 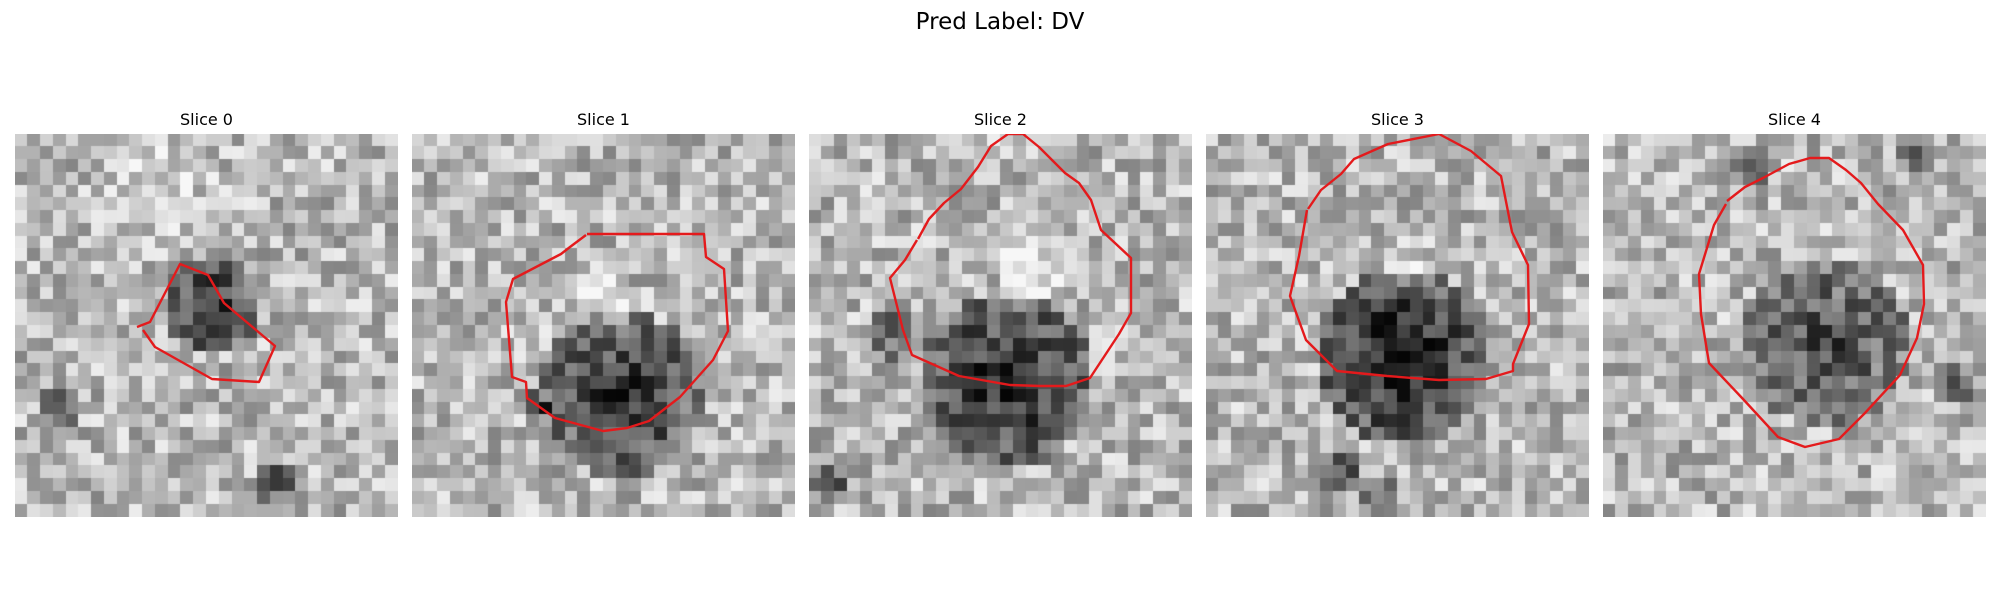 I want to click on slice-1-title: Slice 1, so click(x=603, y=119).